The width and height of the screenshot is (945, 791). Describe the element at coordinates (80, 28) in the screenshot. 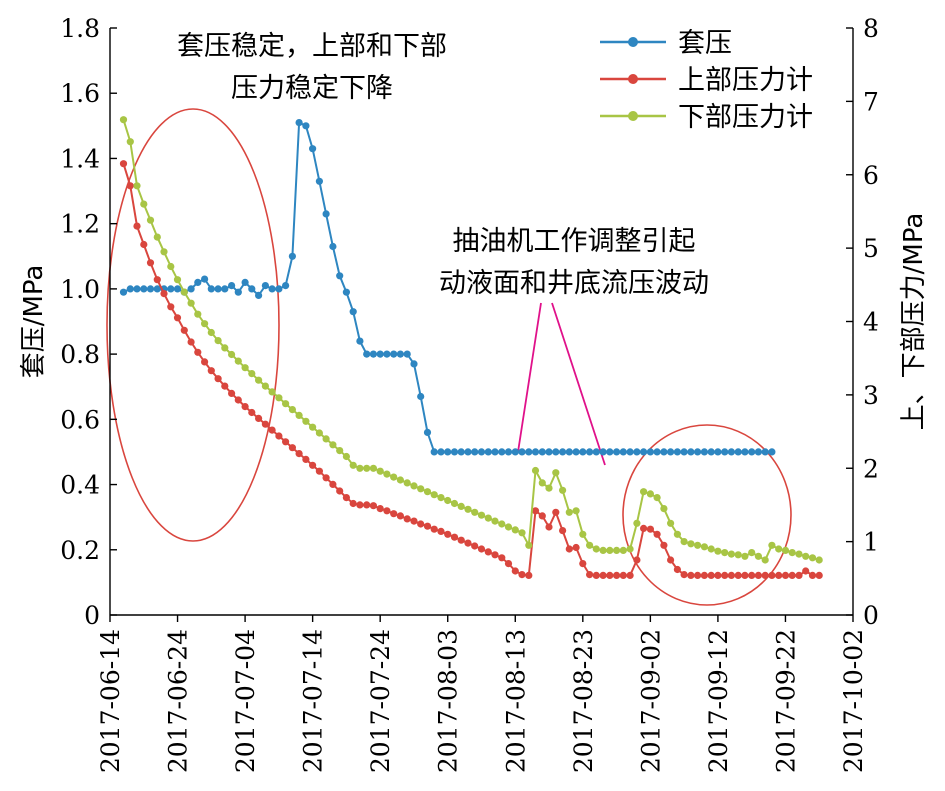

I see `y-left-tick-label: 1.8` at that location.